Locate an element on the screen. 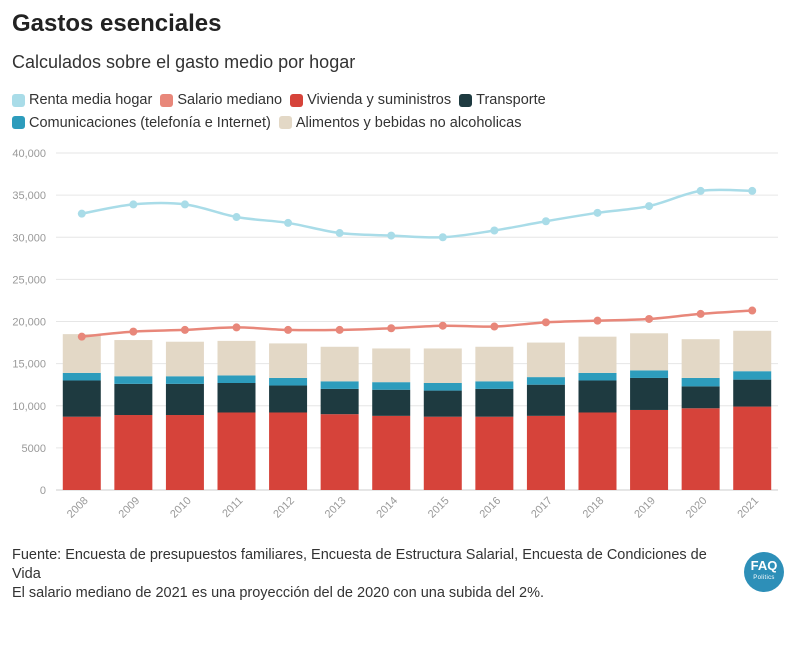 Image resolution: width=796 pixels, height=650 pixels. y-tick-label: 0 is located at coordinates (43, 491).